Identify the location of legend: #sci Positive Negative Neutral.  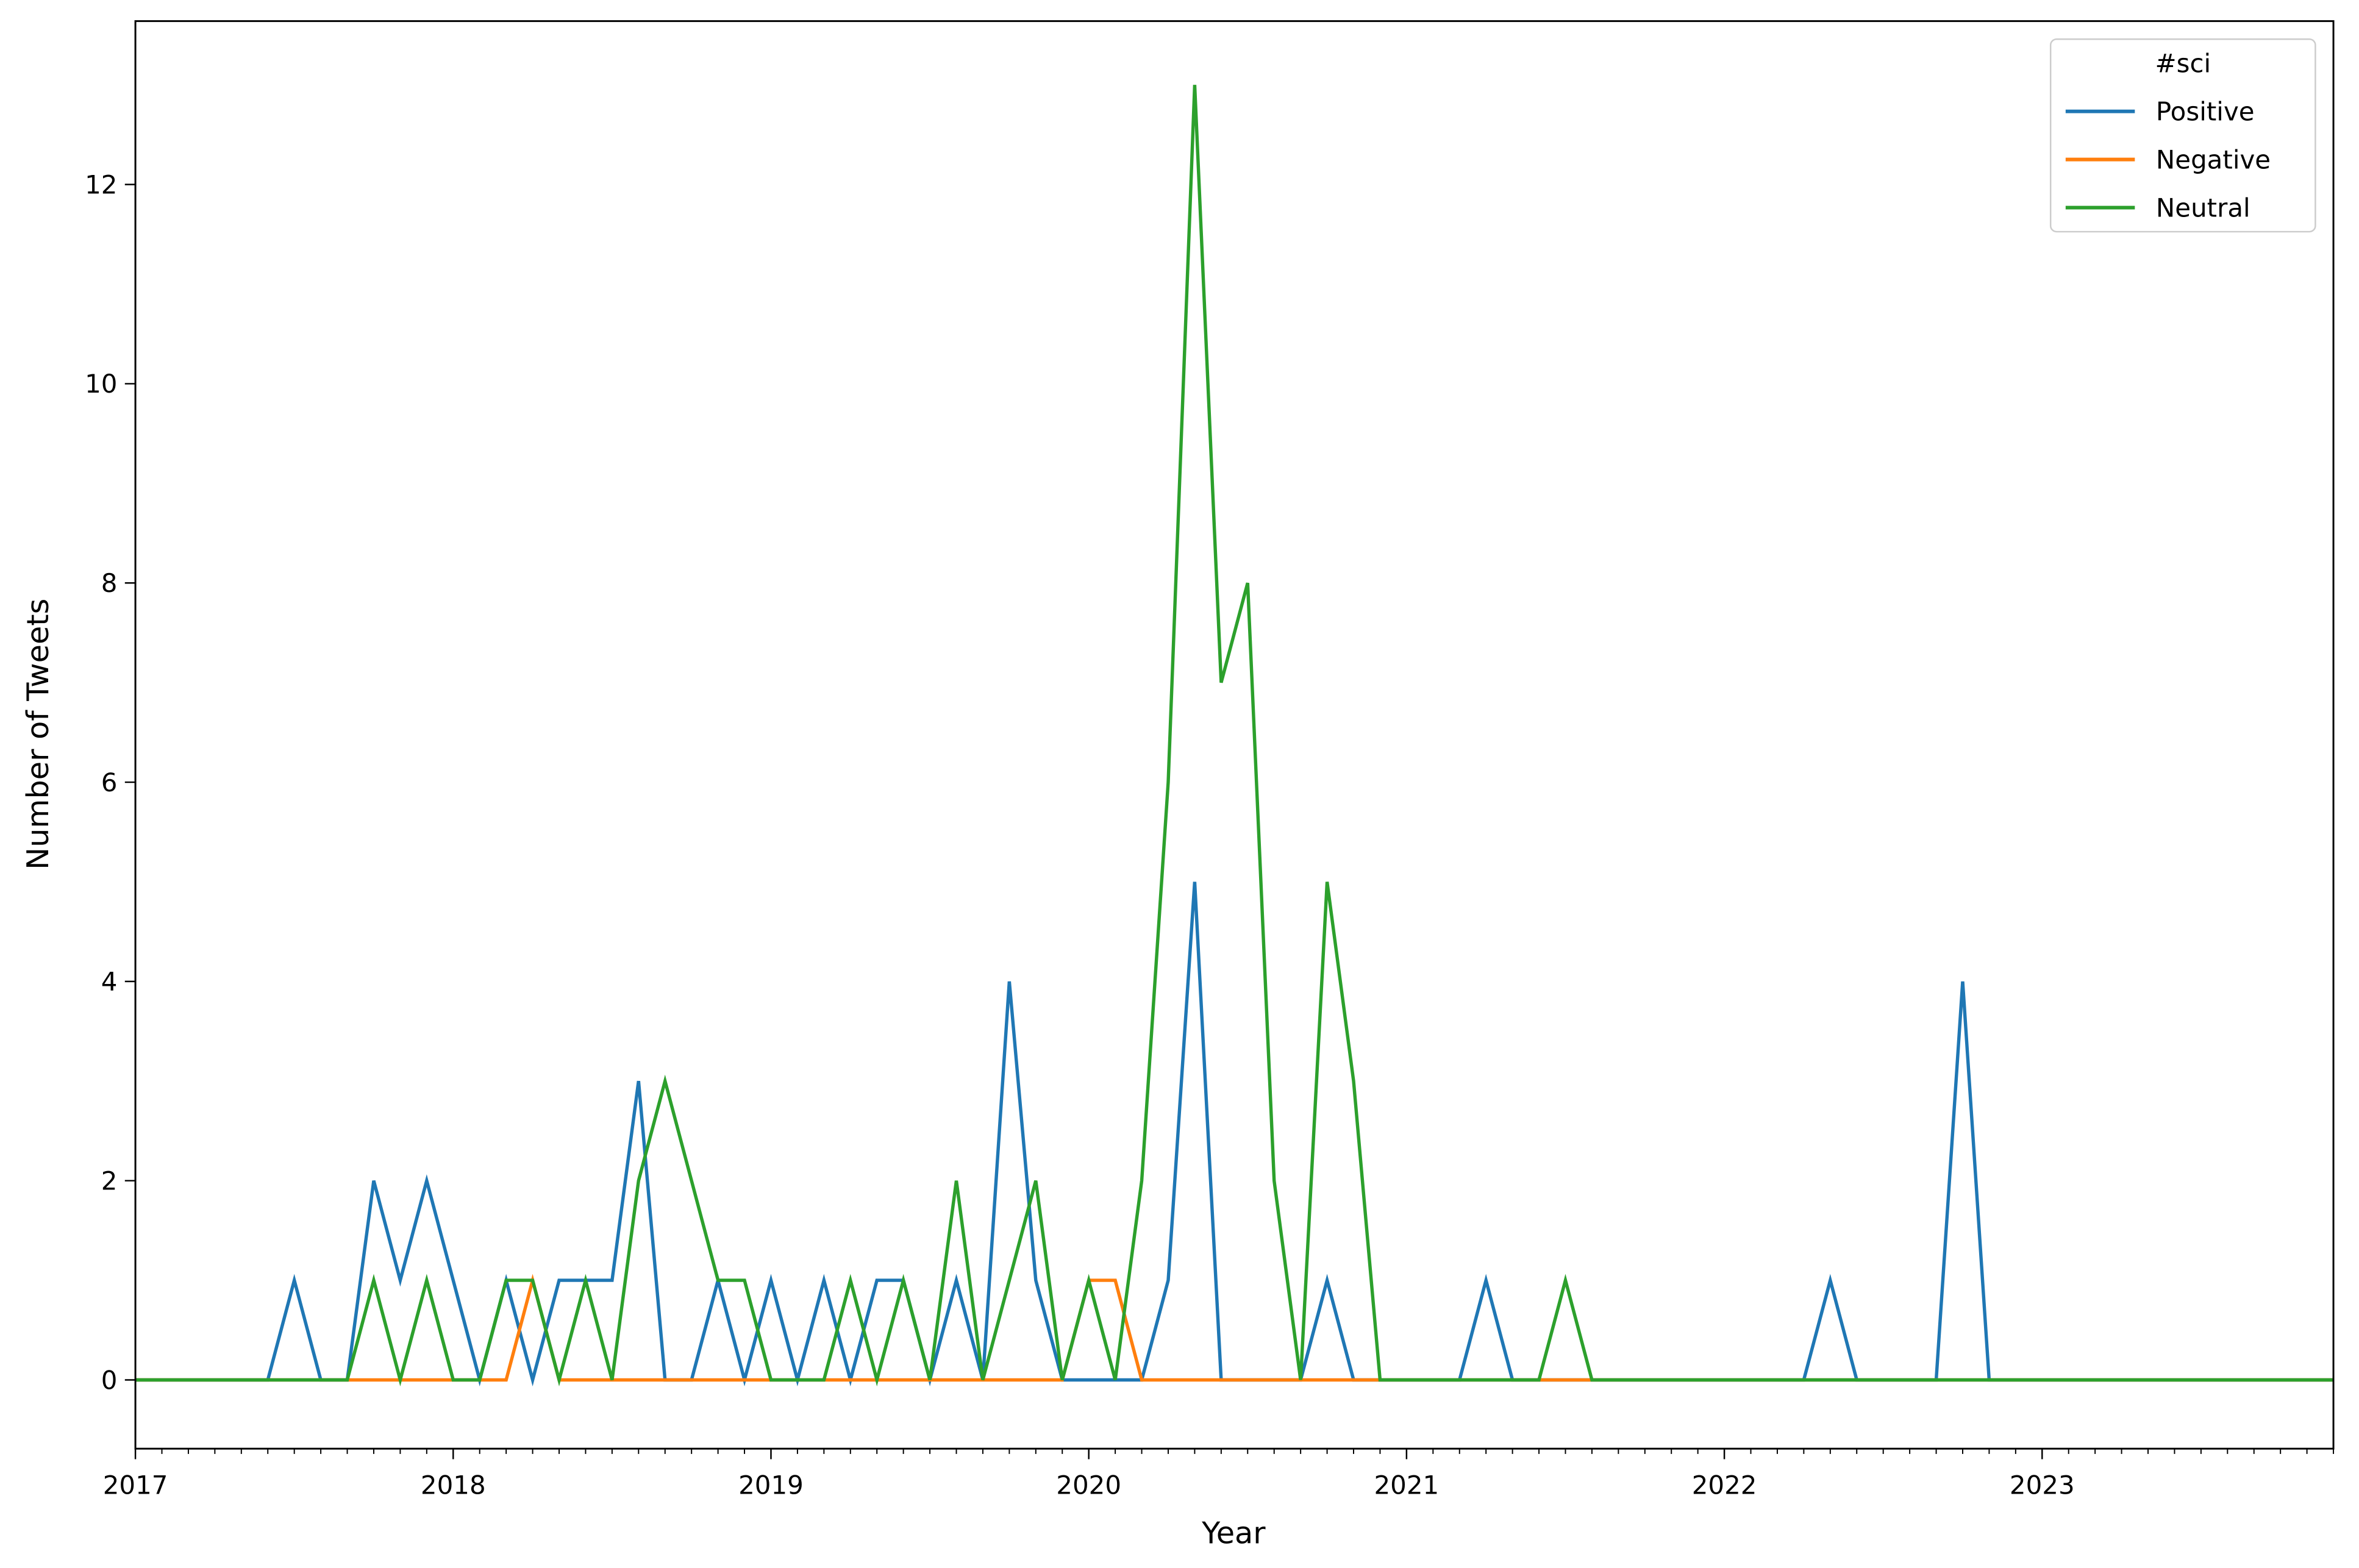
(2182, 135).